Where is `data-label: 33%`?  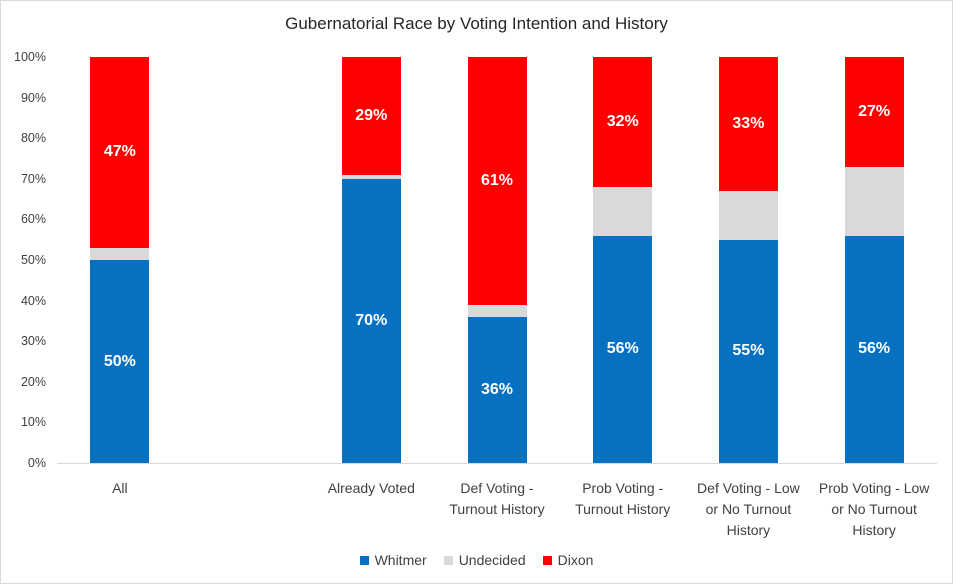
data-label: 33% is located at coordinates (748, 123).